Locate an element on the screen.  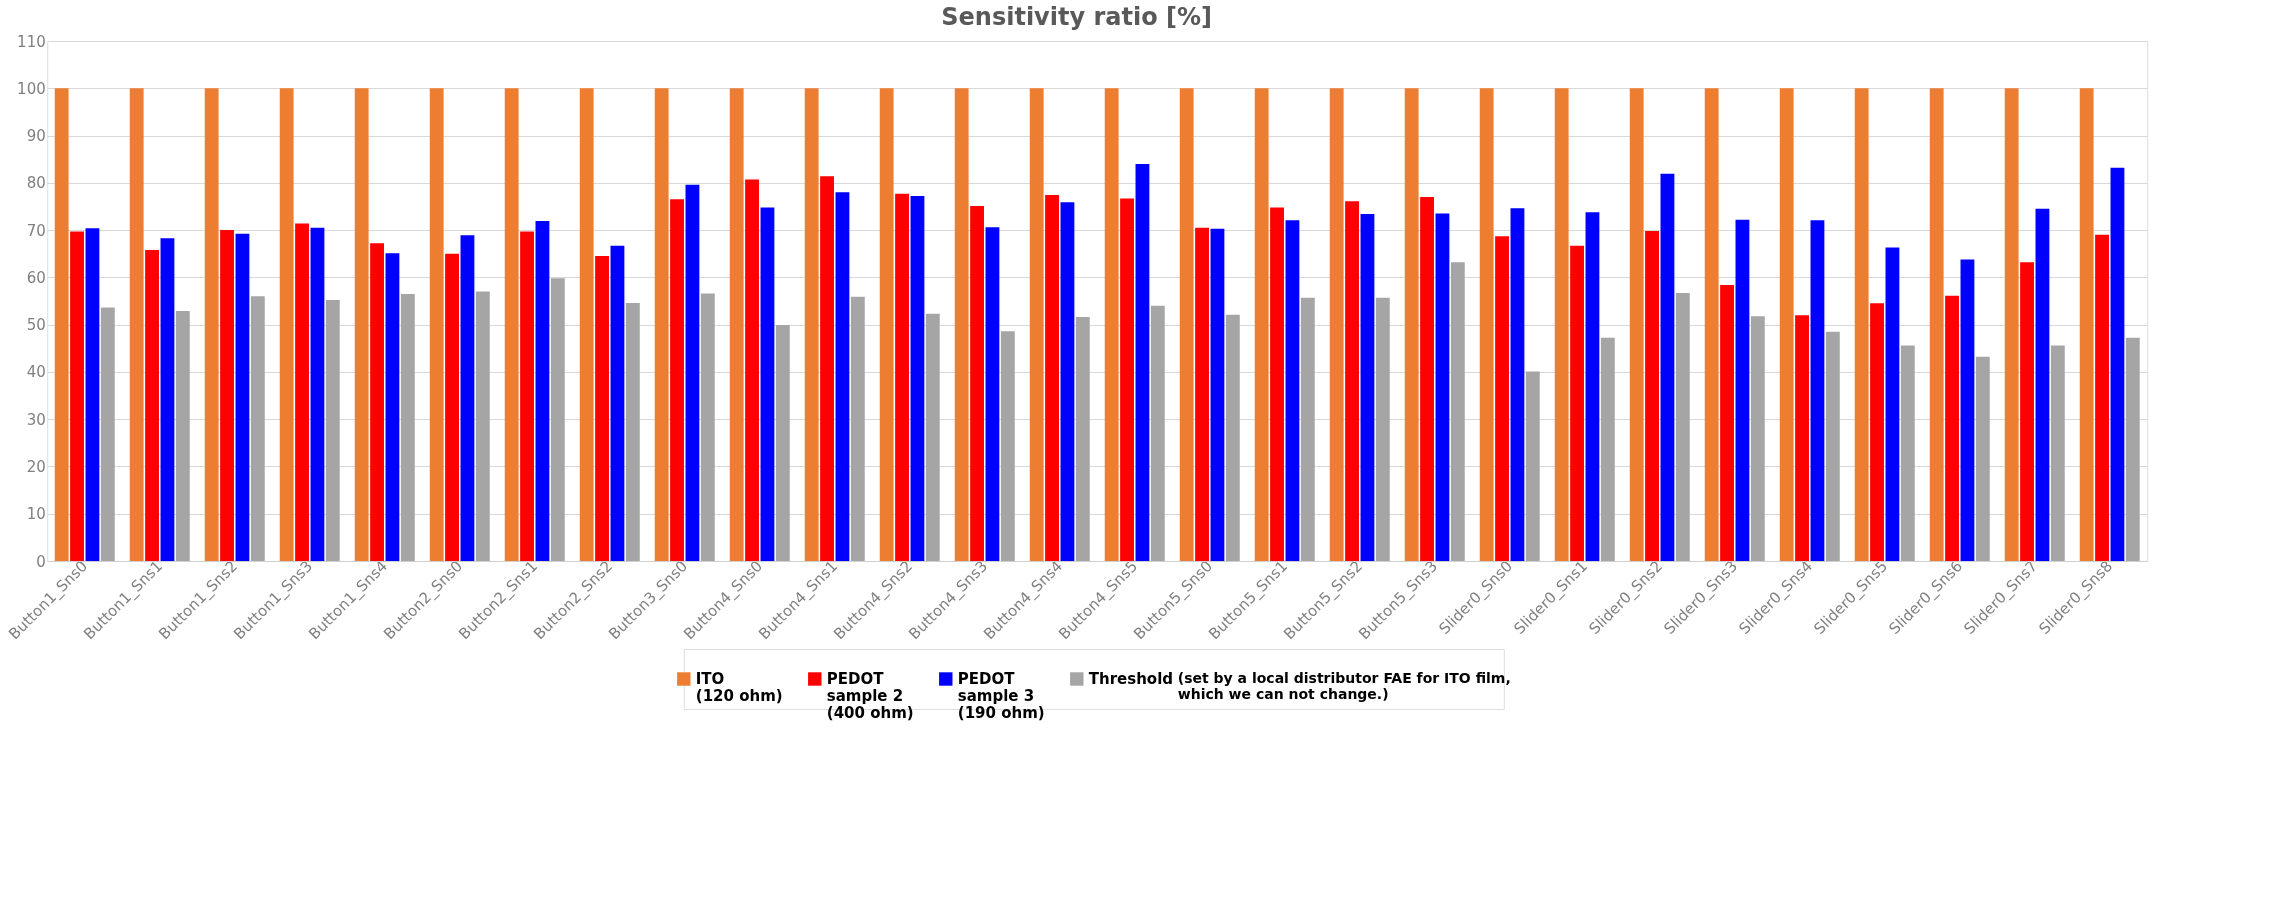
text: (set by a local distributor FAE for ITO film, which we can not change.) is located at coordinates (1344, 686).